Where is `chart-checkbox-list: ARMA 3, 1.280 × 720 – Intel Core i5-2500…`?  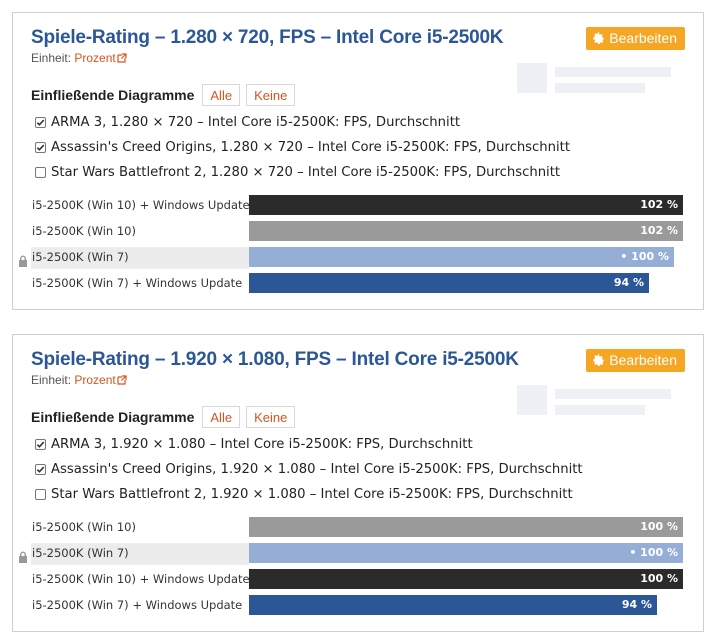 chart-checkbox-list: ARMA 3, 1.280 × 720 – Intel Core i5-2500… is located at coordinates (302, 147).